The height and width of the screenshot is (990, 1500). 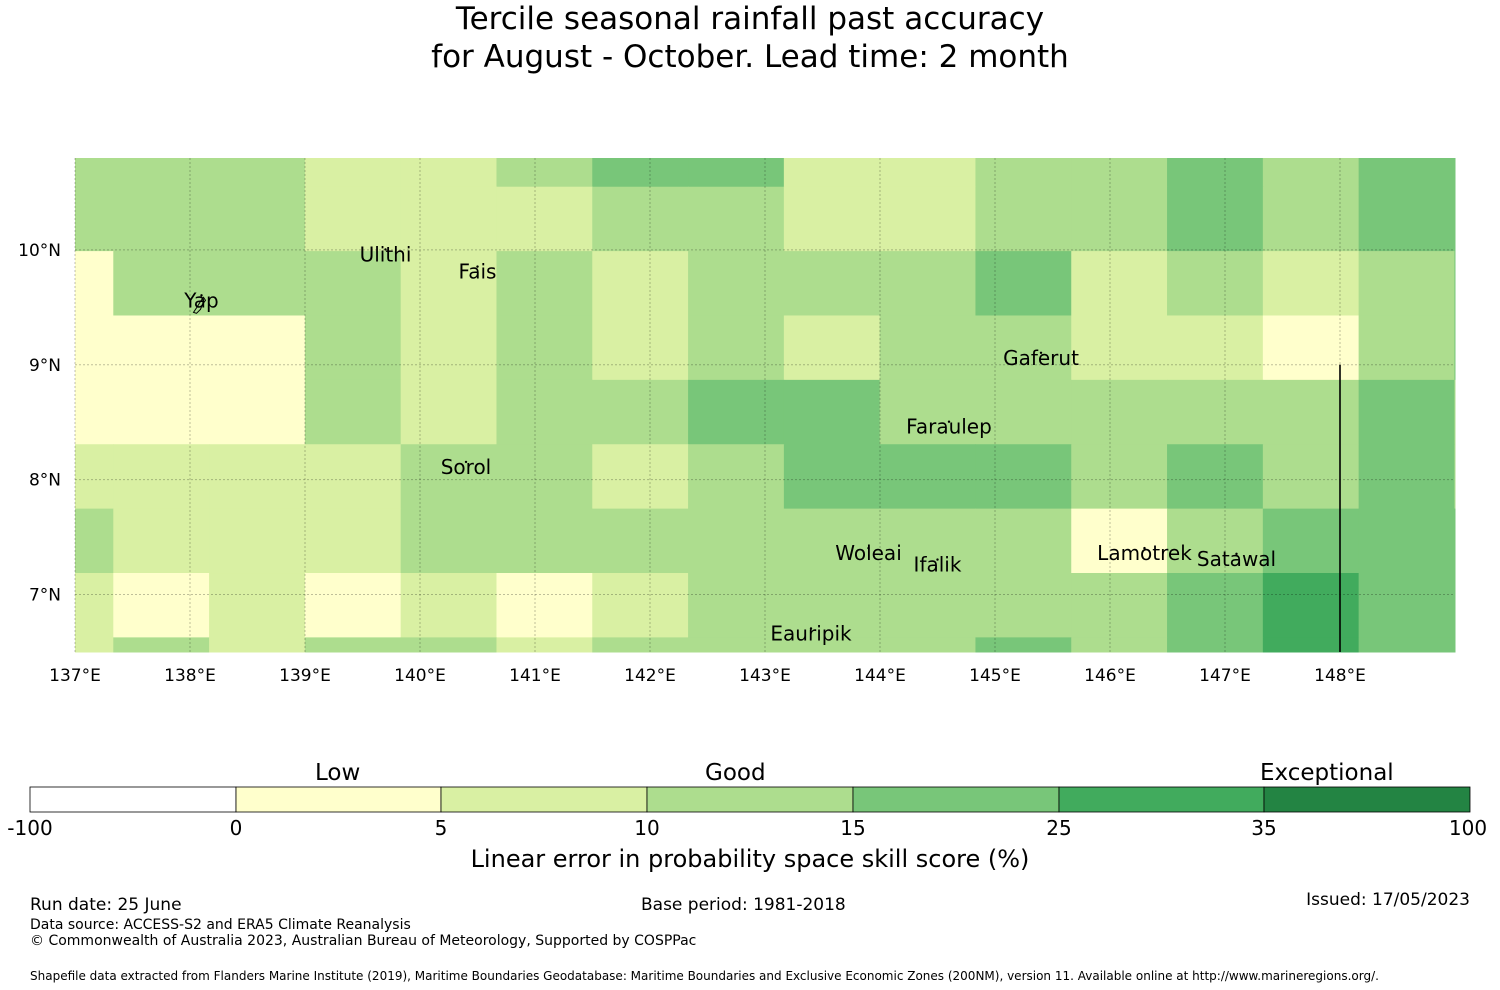 What do you see at coordinates (750, 19) in the screenshot?
I see `map-title-line1: Tercile seasonal rainfall past accuracy` at bounding box center [750, 19].